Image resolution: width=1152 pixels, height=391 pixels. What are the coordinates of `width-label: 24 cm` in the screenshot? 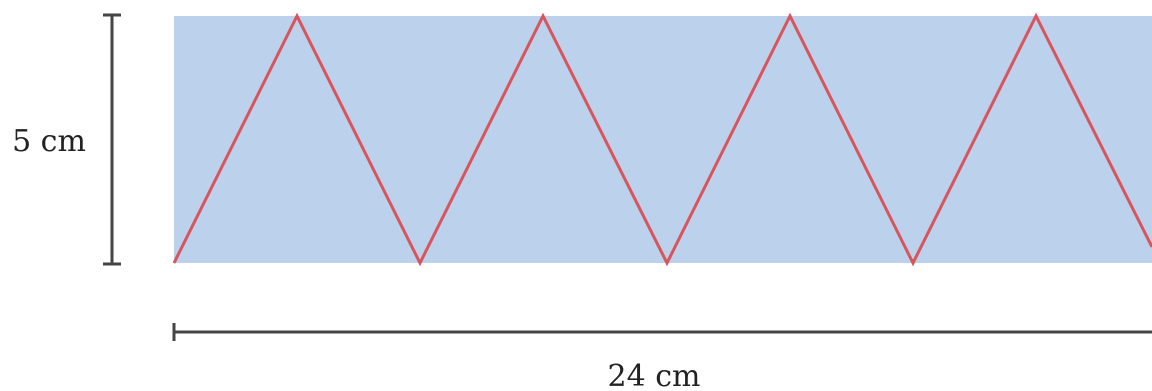 It's located at (654, 375).